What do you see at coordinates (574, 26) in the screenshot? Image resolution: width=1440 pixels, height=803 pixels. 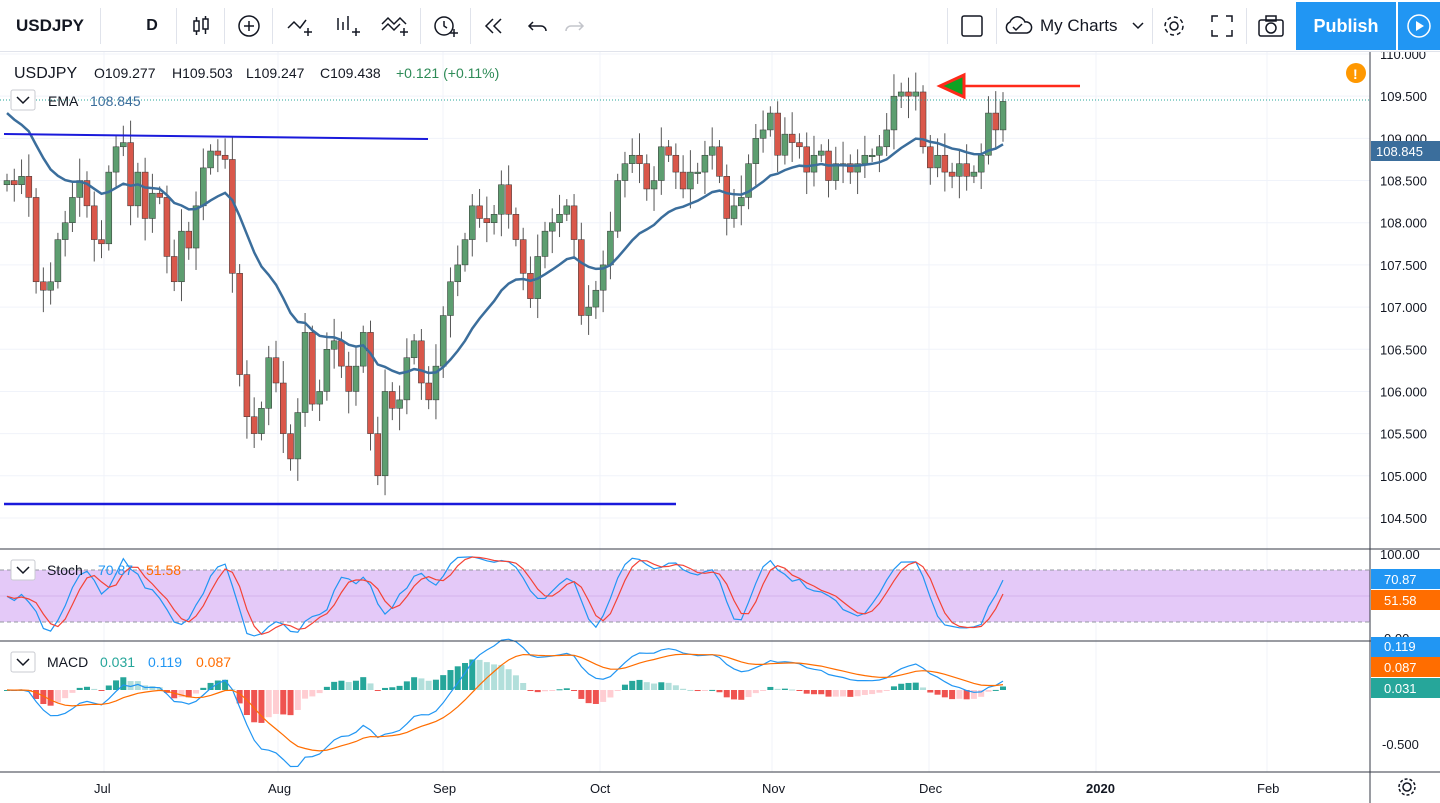 I see `redo-icon` at bounding box center [574, 26].